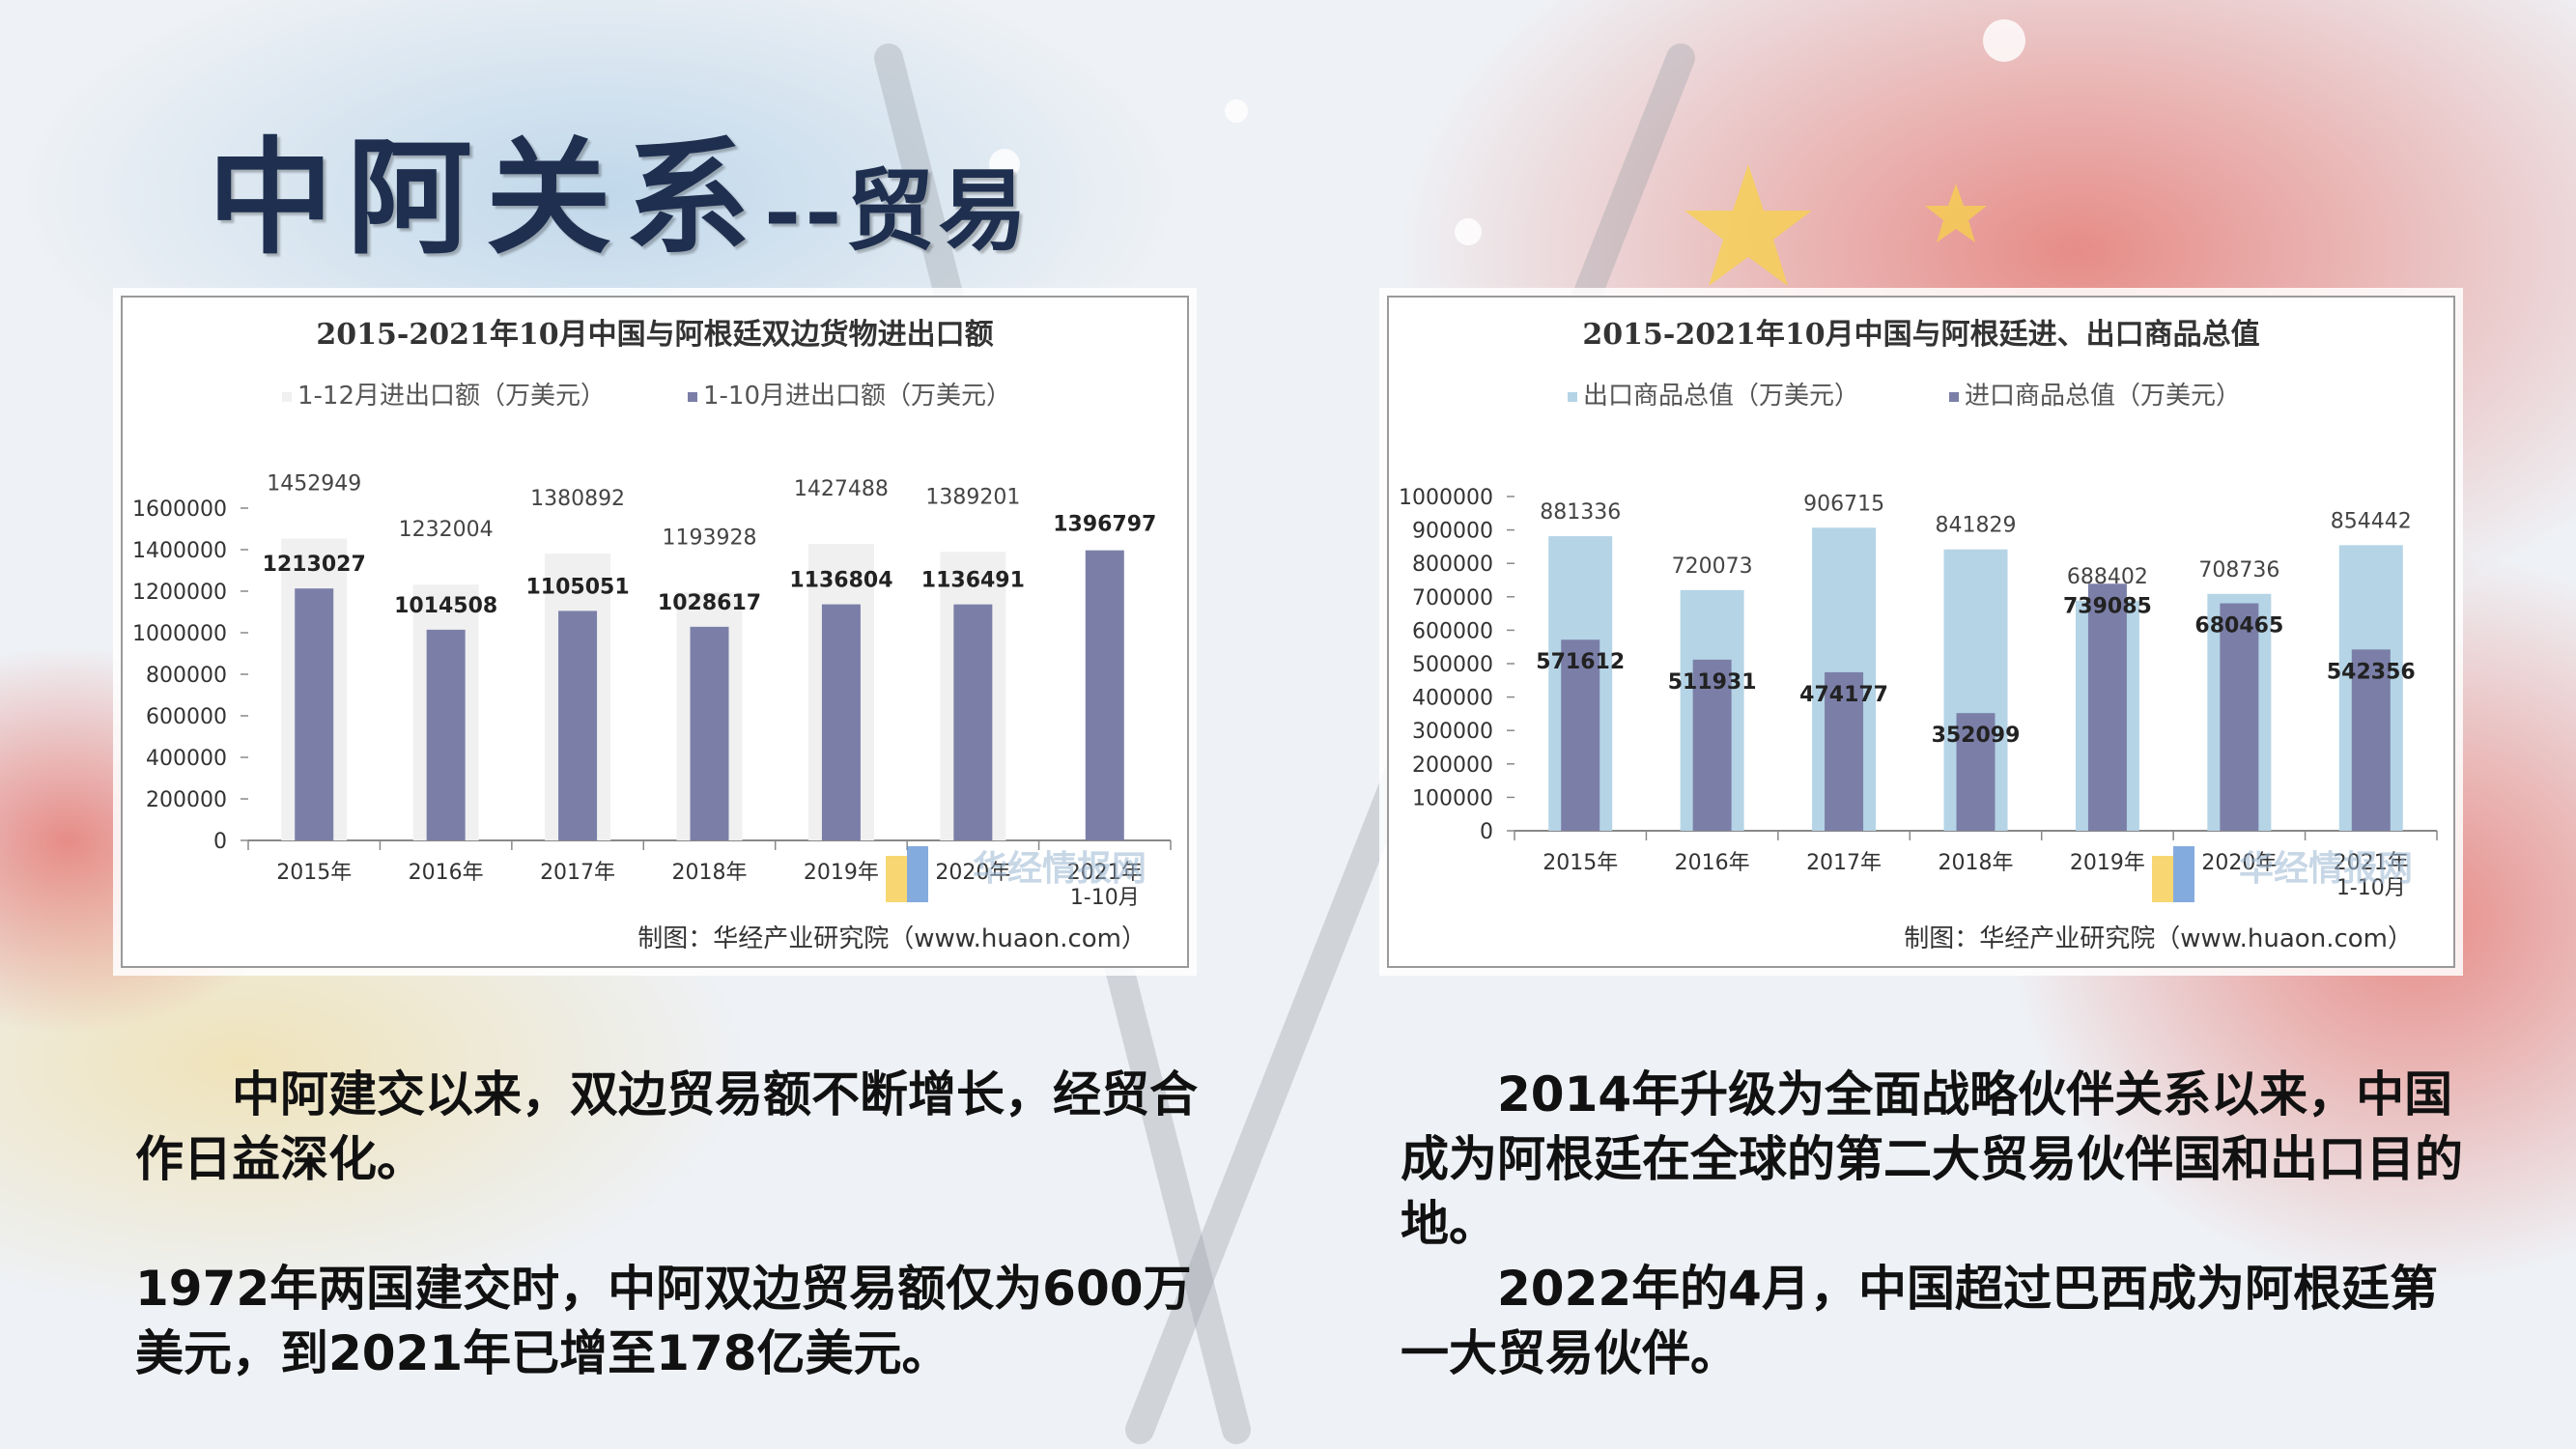 The image size is (2576, 1449). What do you see at coordinates (1976, 863) in the screenshot?
I see `x-tick-label: 2018年` at bounding box center [1976, 863].